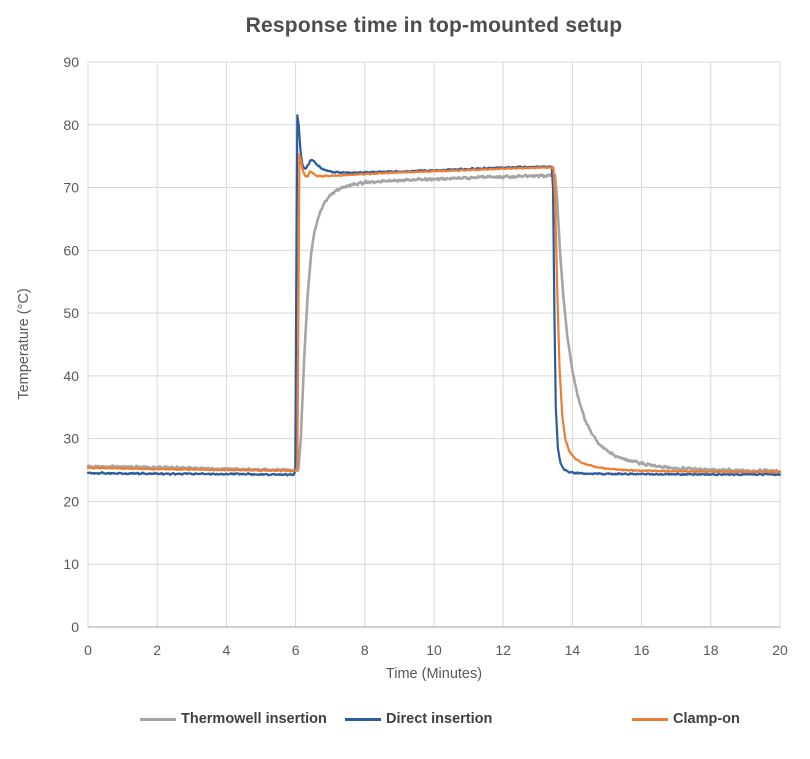 This screenshot has height=759, width=810. I want to click on x-tick-label: 4, so click(227, 650).